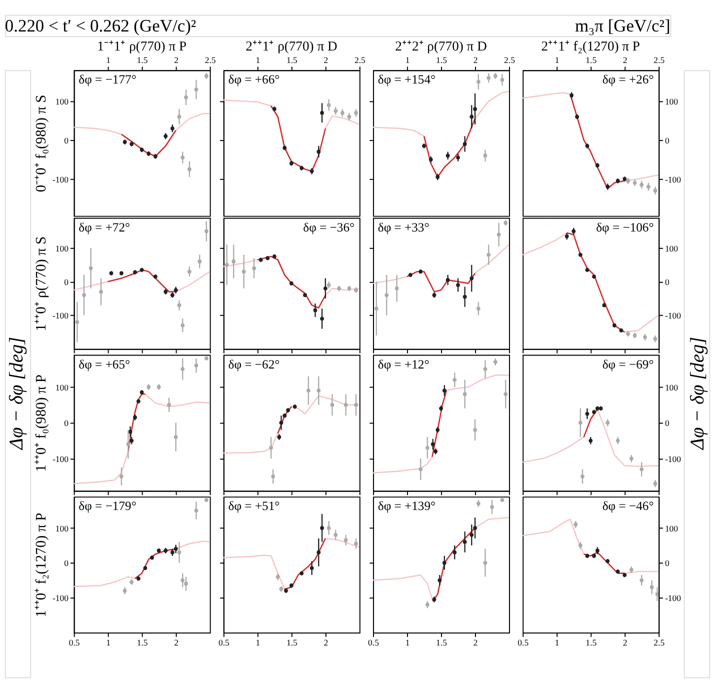 The width and height of the screenshot is (714, 691). I want to click on annotation: δφ = −36°, so click(329, 227).